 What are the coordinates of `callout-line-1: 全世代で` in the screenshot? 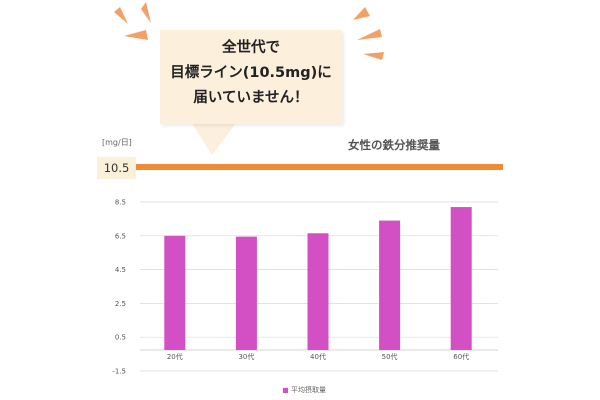 It's located at (251, 48).